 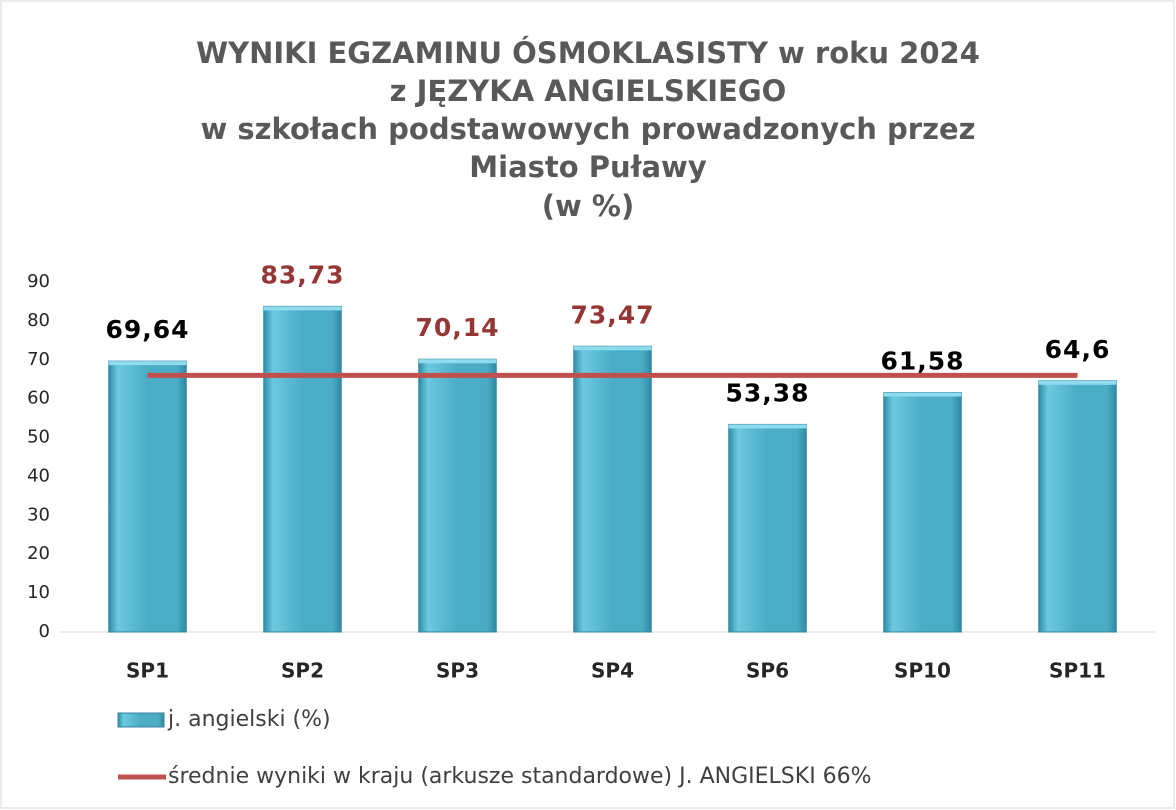 I want to click on data-label: 73,47, so click(x=612, y=314).